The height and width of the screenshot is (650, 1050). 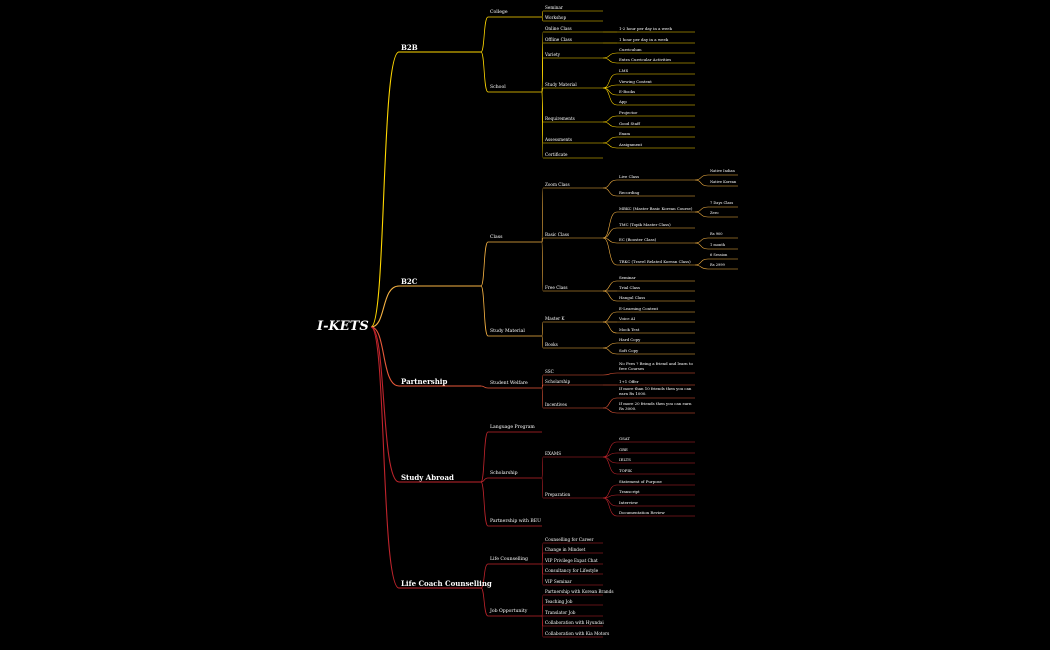 I want to click on node-1-hour-per-day-in-a-week: 1 hour per day in a week, so click(x=644, y=39).